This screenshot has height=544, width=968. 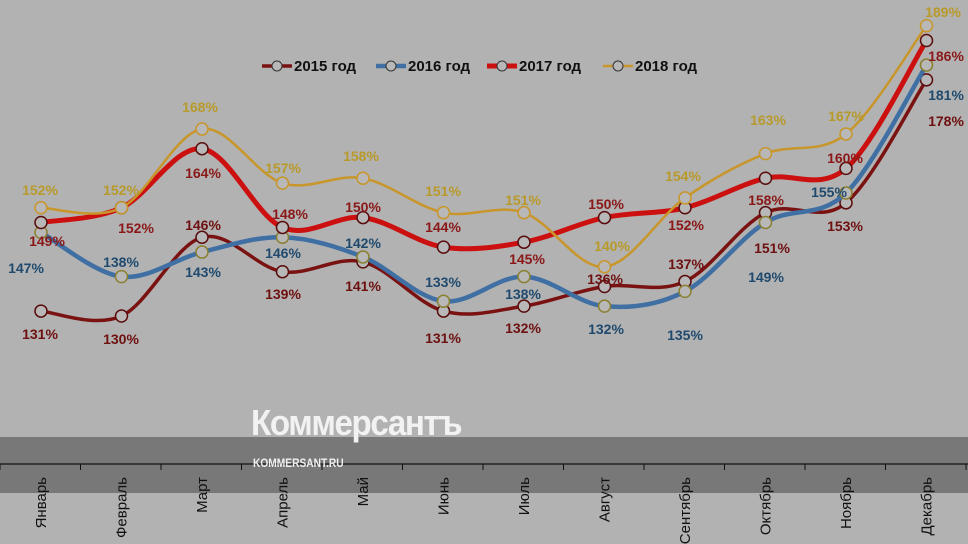 What do you see at coordinates (829, 192) in the screenshot?
I see `data-label: 155%` at bounding box center [829, 192].